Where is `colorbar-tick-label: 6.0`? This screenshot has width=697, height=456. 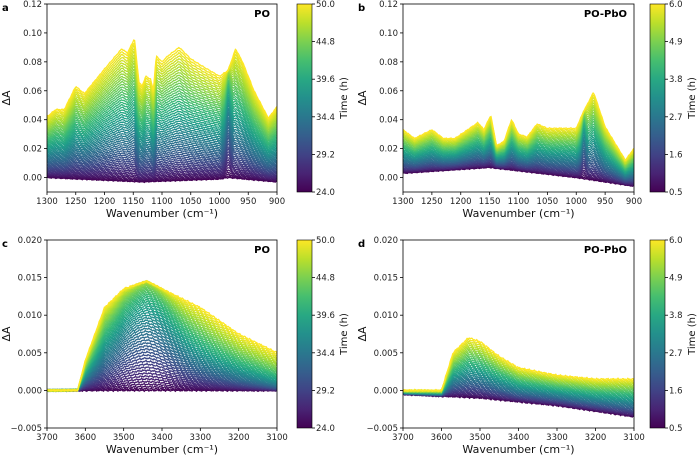 colorbar-tick-label: 6.0 is located at coordinates (676, 5).